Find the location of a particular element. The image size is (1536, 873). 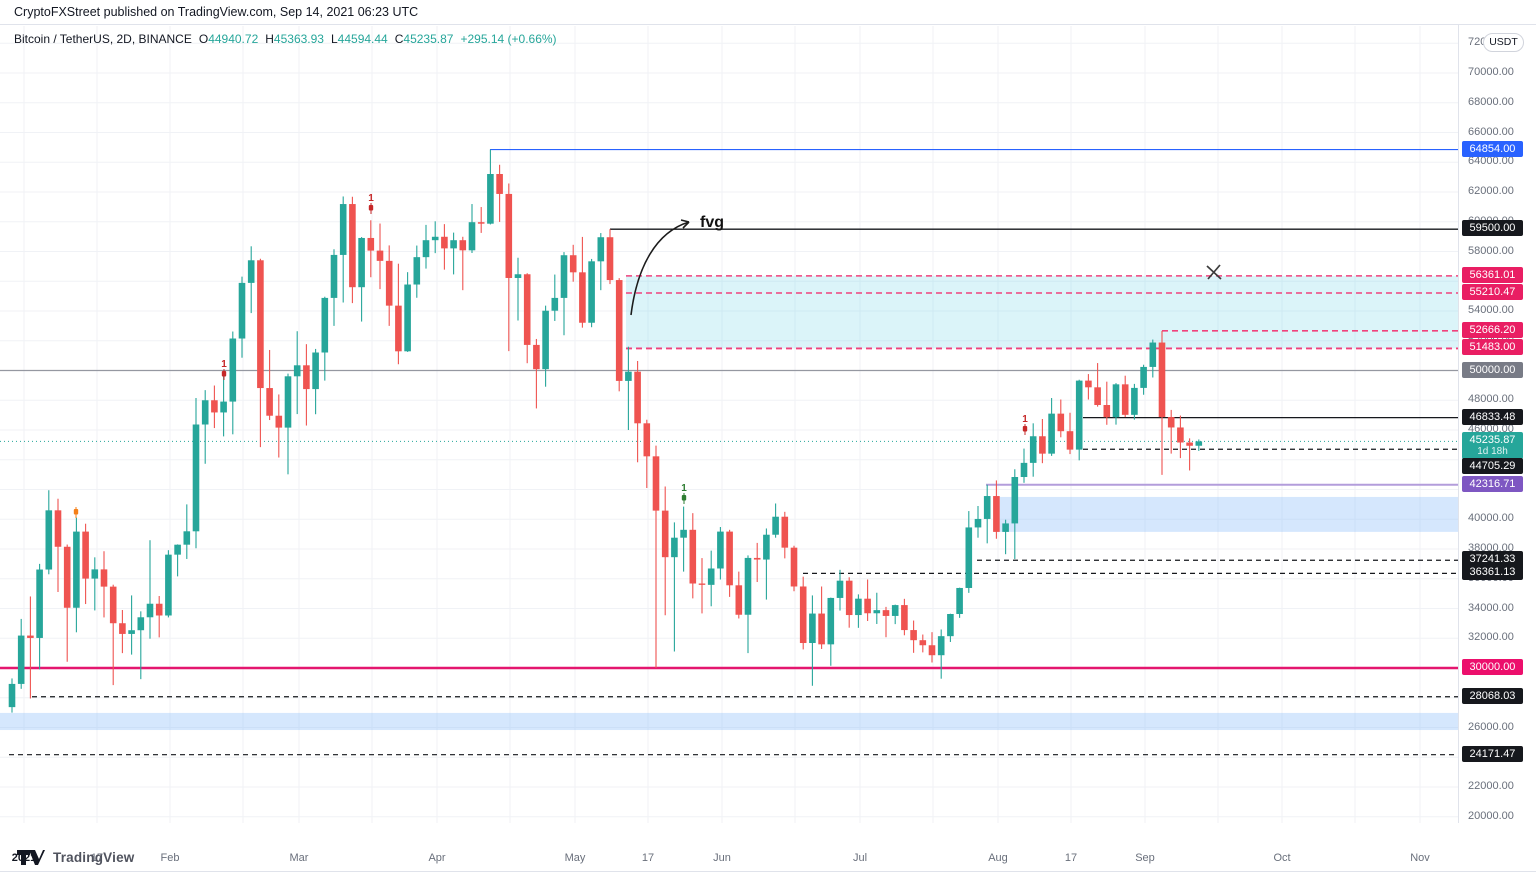

x-mark-annotation is located at coordinates (1214, 272).